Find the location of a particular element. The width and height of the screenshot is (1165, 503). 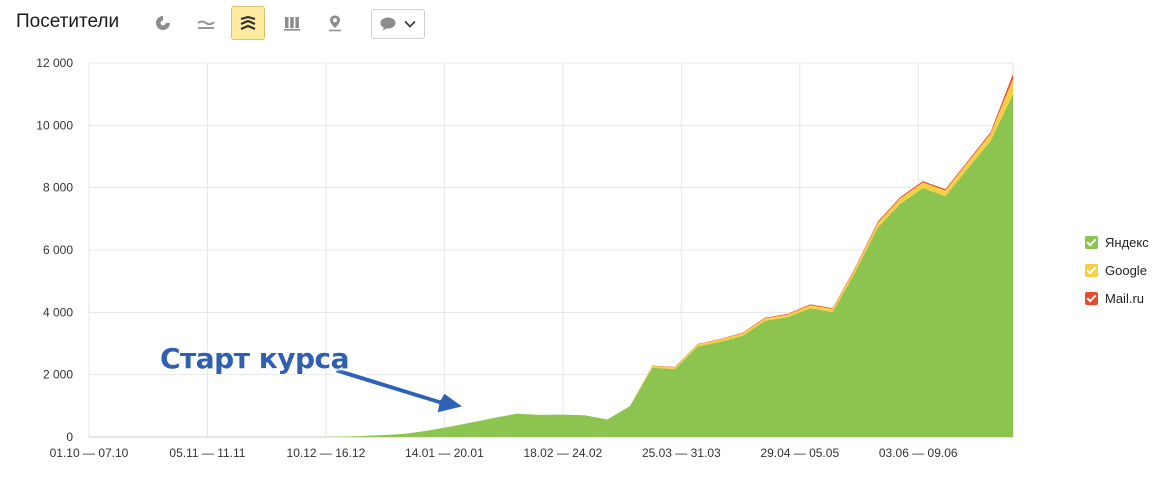

y-tick-label: 4 000 is located at coordinates (58, 312).